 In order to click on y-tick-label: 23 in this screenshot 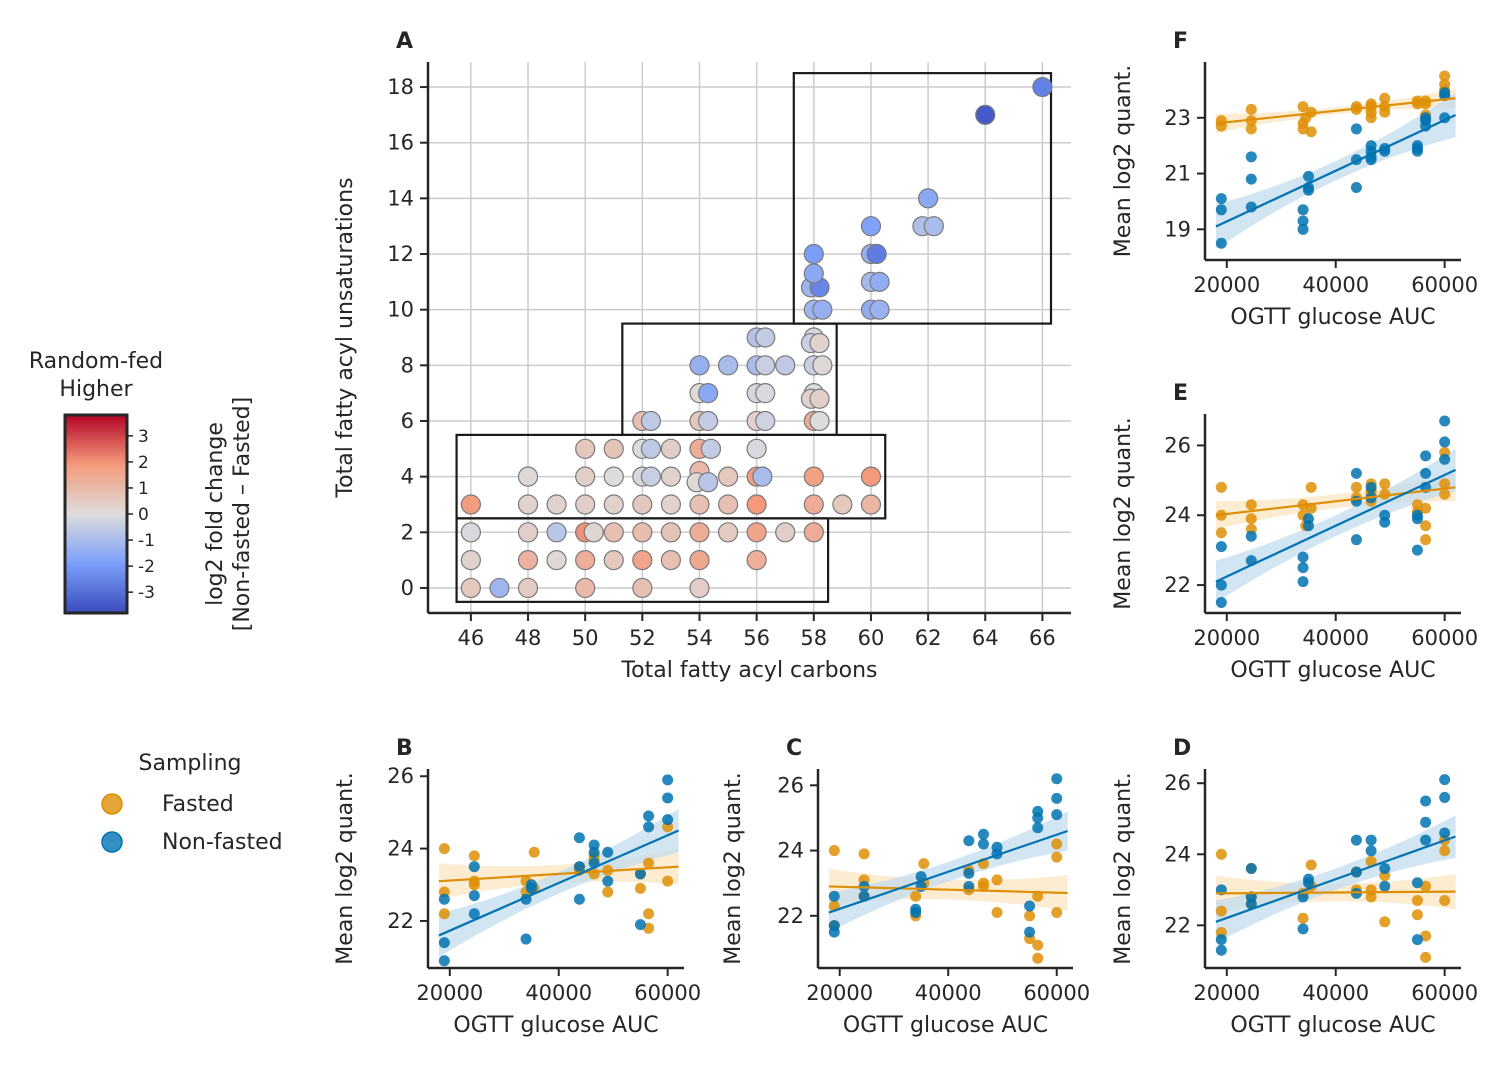, I will do `click(1177, 118)`.